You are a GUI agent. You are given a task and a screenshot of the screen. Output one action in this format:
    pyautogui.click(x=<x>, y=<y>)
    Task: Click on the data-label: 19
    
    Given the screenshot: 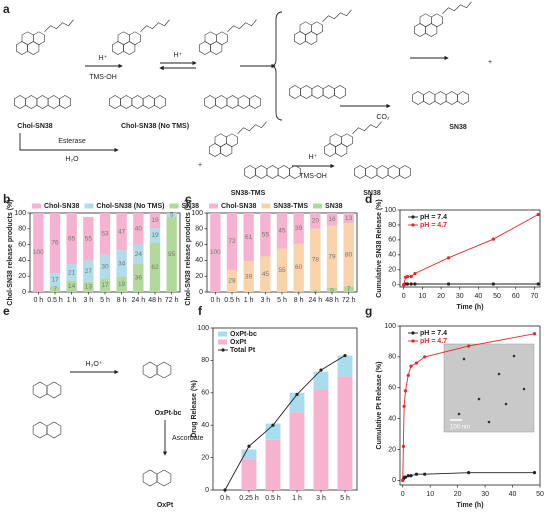 What is the action you would take?
    pyautogui.click(x=155, y=220)
    